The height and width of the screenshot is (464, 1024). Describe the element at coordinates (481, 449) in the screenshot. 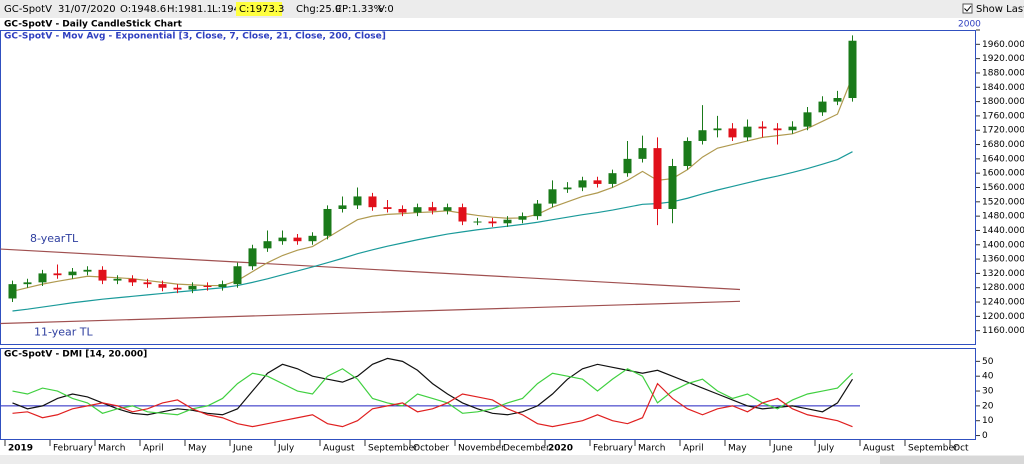

I see `x-tick-label: November` at that location.